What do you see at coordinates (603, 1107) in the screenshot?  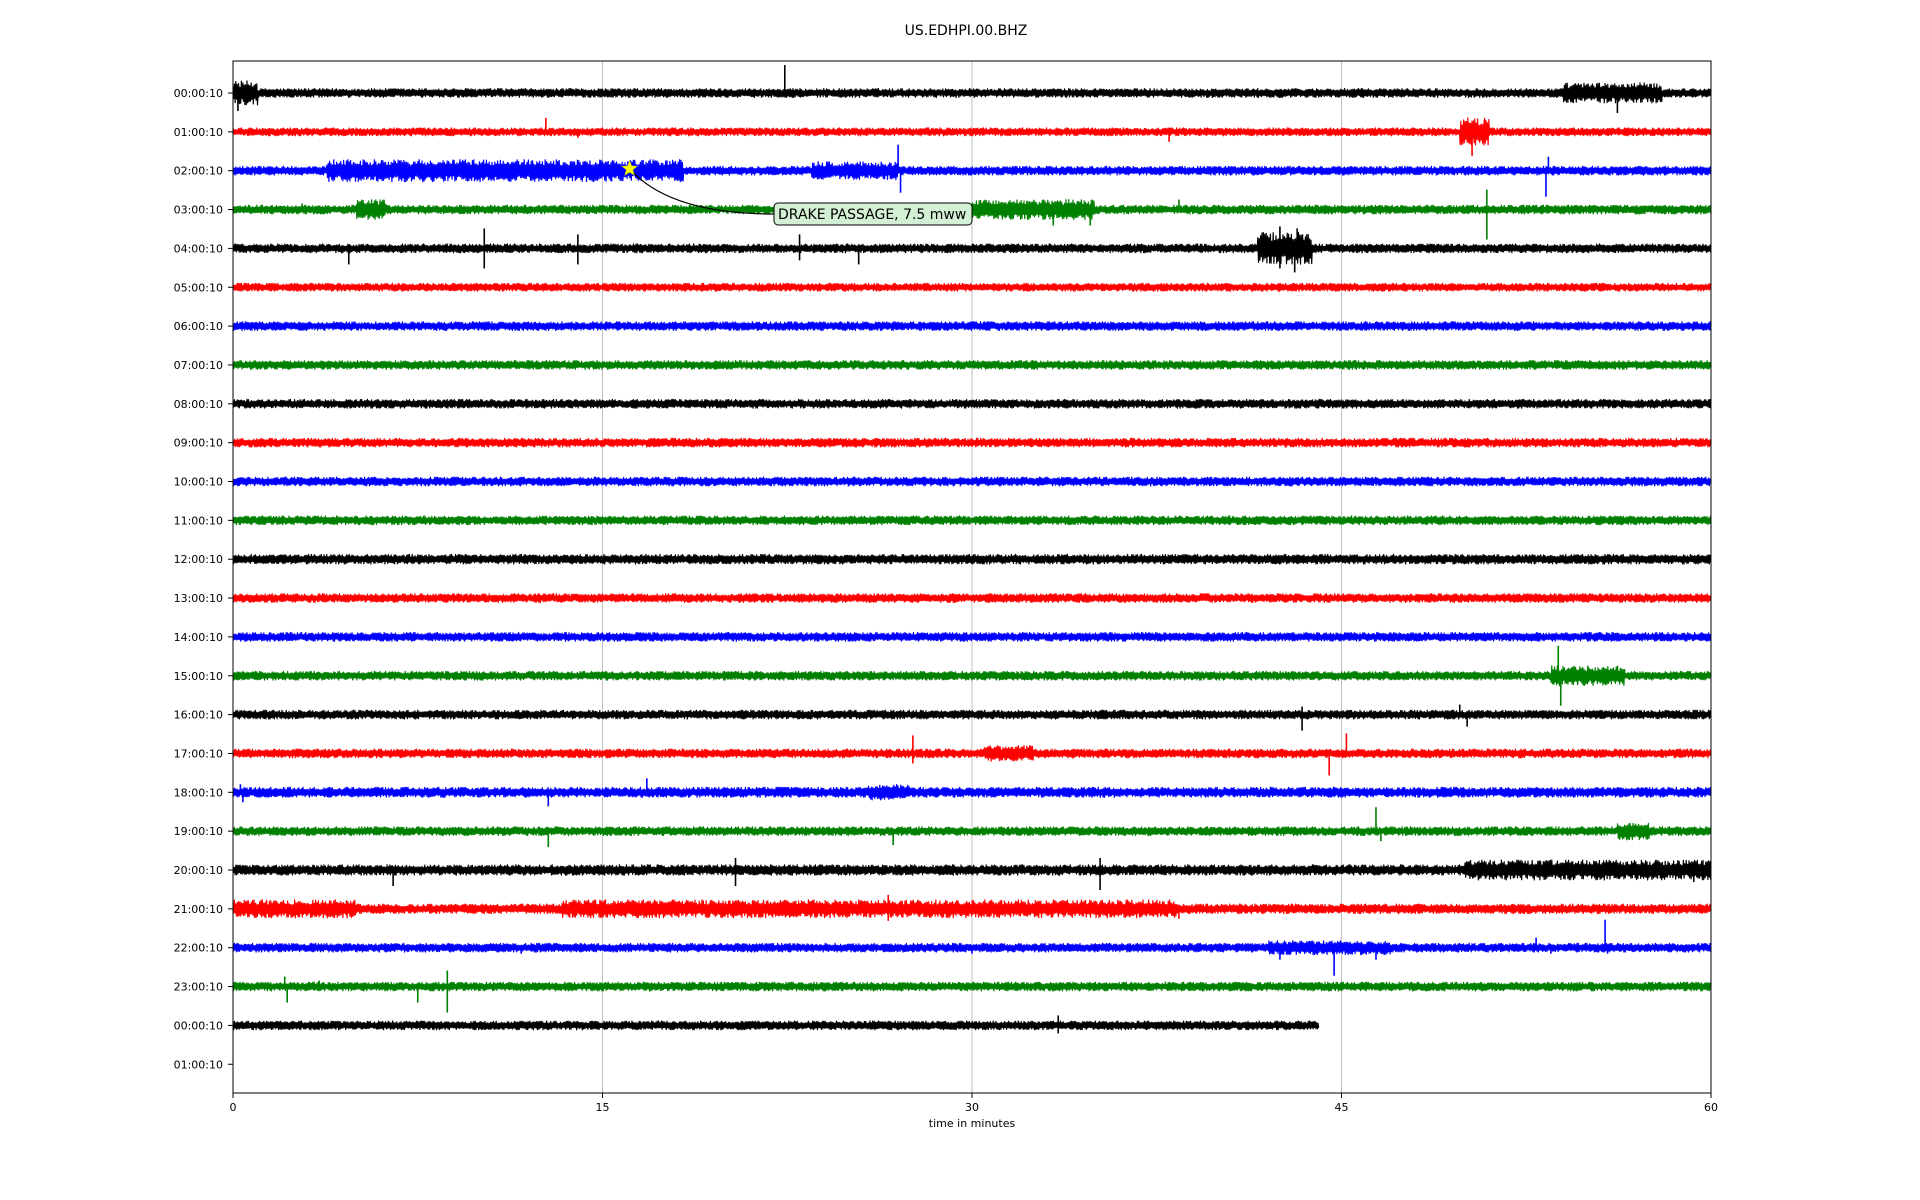 I see `x-tick-label: 15` at bounding box center [603, 1107].